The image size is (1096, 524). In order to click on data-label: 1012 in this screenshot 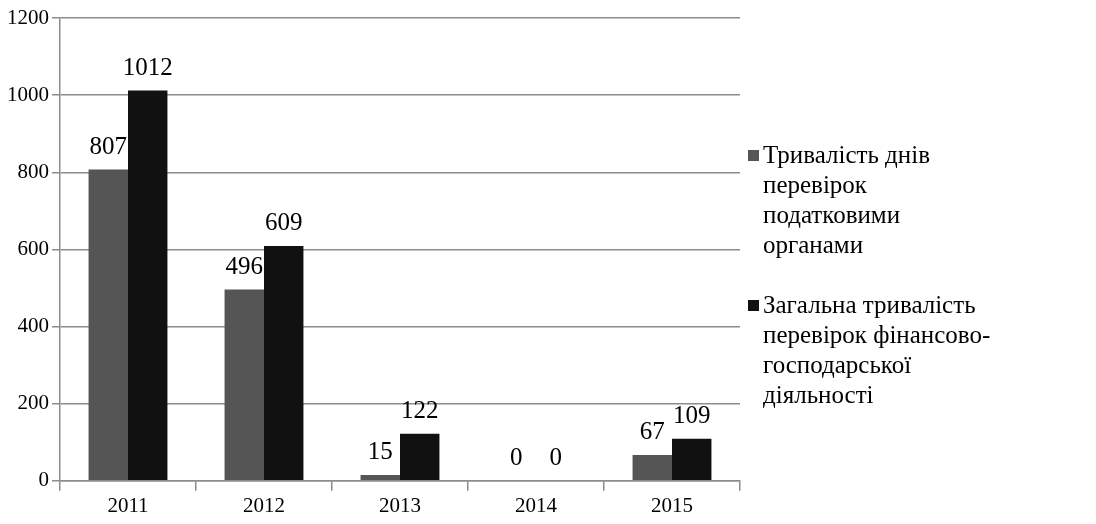, I will do `click(147, 66)`.